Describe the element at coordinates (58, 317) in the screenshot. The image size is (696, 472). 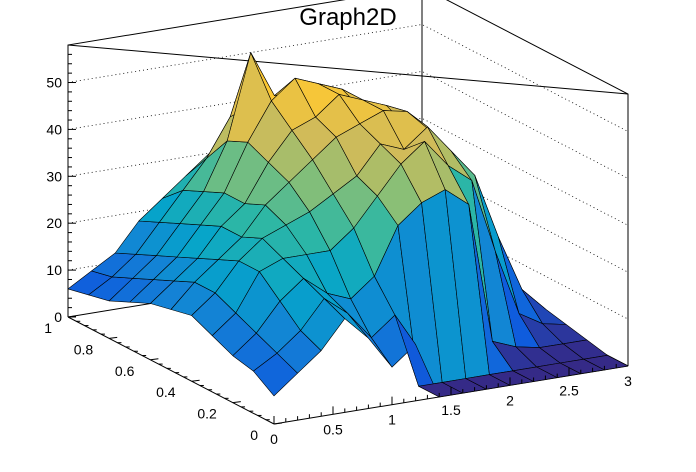
I see `z-tick-label: 0` at that location.